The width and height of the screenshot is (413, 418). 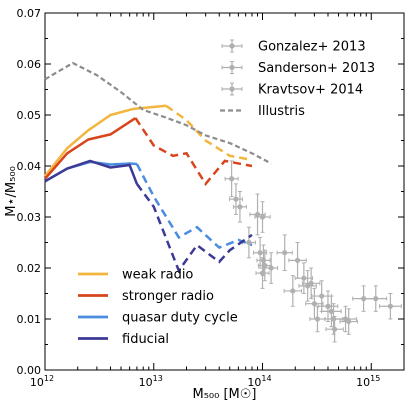 I want to click on y-axis-label: M⋆/M₅₀₀, so click(x=11, y=191).